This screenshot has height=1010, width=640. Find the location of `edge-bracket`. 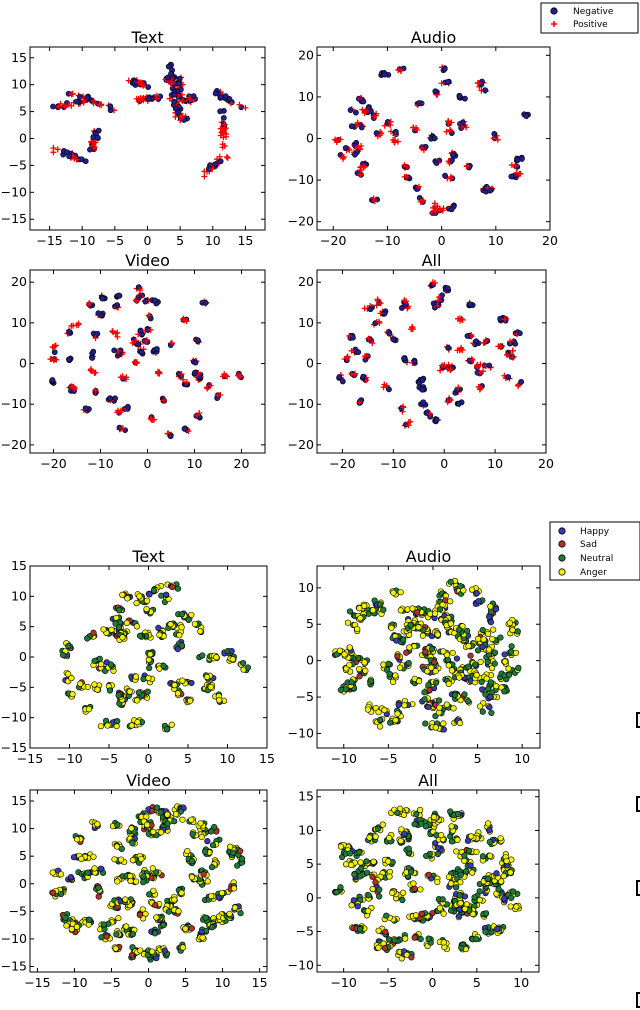

edge-bracket is located at coordinates (638, 888).